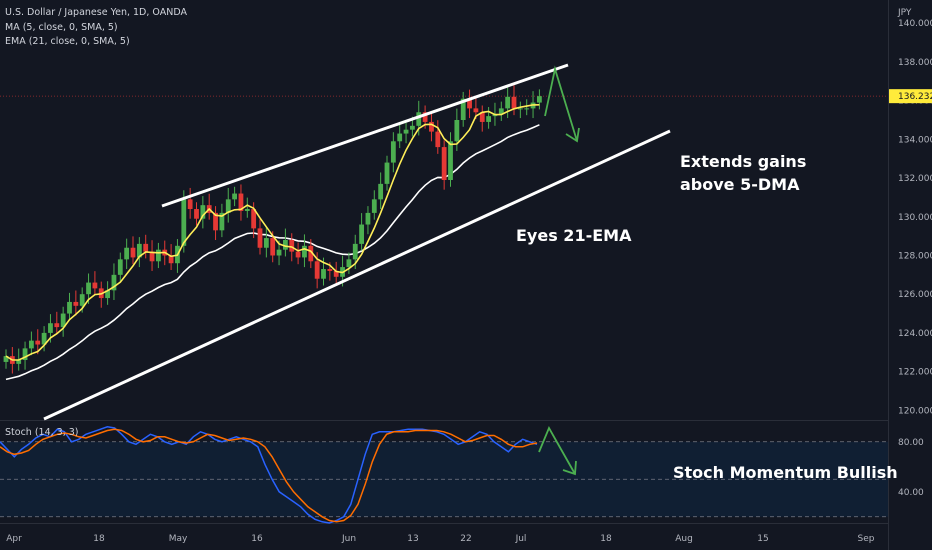 The width and height of the screenshot is (932, 550). I want to click on stoch-k-line, so click(269, 475).